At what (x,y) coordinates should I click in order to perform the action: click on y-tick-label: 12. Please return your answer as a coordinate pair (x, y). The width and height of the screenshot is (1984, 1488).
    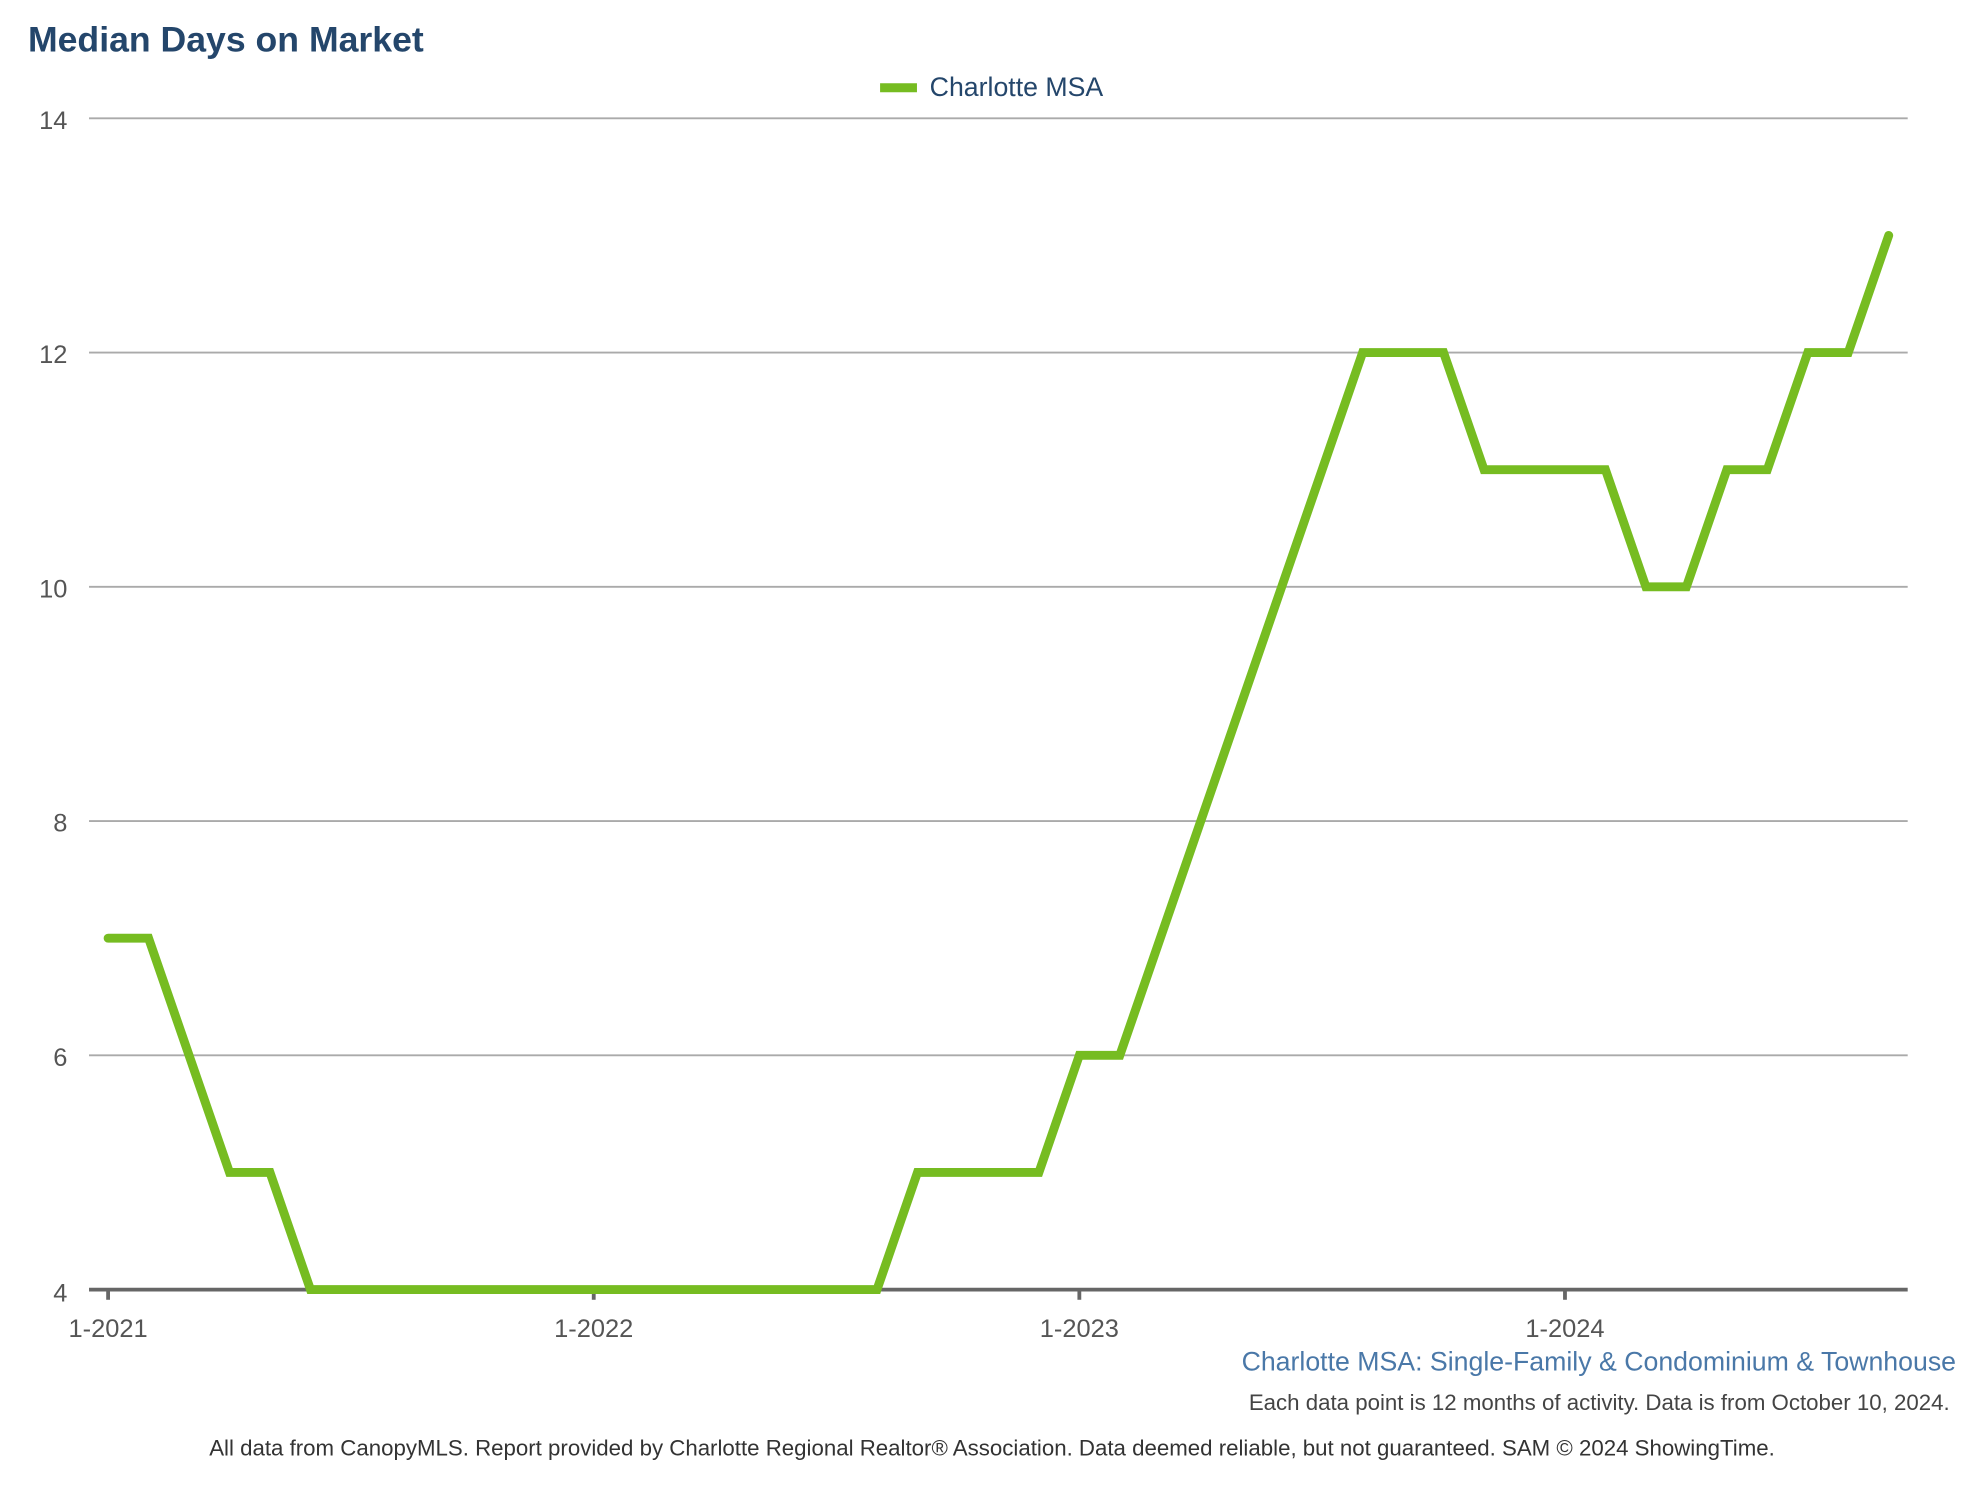
    Looking at the image, I should click on (53, 355).